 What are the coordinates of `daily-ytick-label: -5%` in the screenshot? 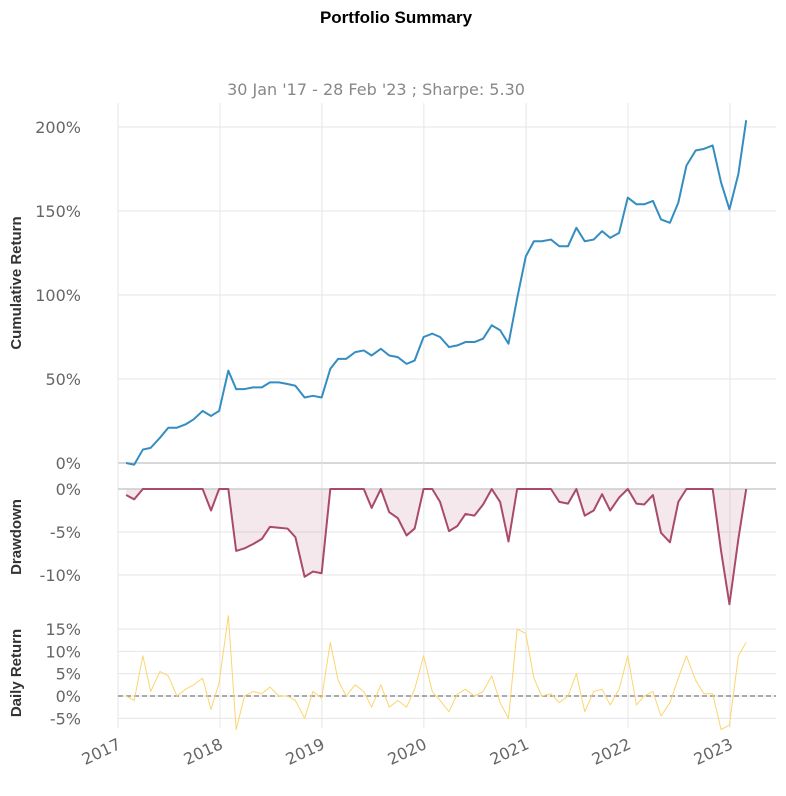 It's located at (65, 718).